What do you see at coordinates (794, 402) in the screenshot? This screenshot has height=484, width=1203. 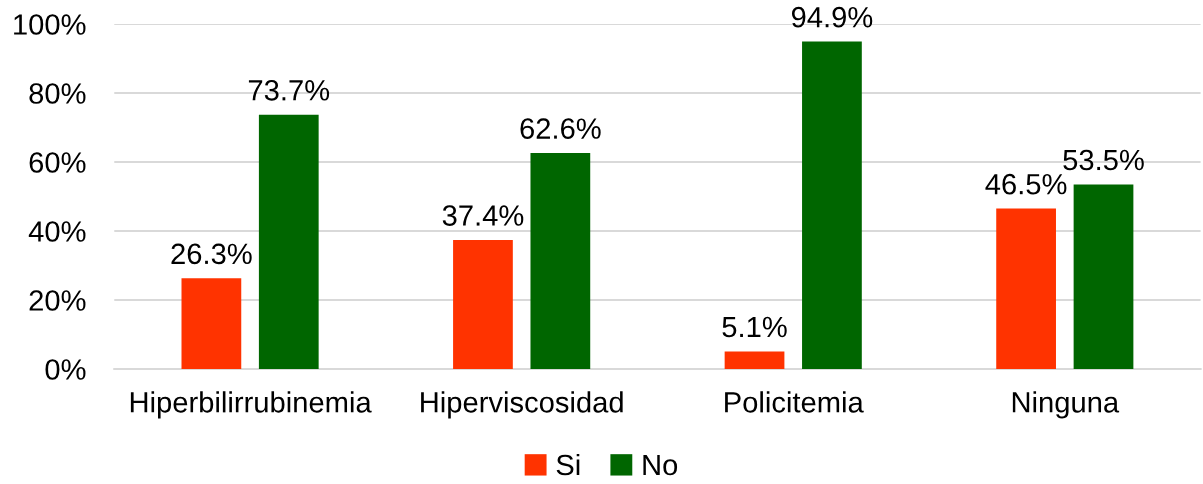 I see `x-tick-label: Policitemia` at bounding box center [794, 402].